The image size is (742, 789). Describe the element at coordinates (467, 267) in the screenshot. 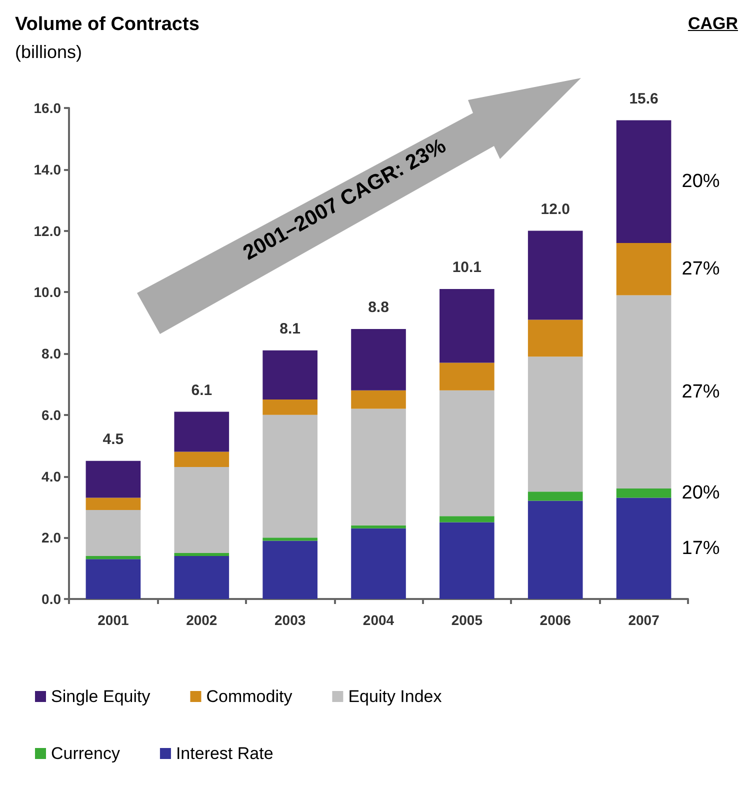

I see `total-label: 10.1` at that location.